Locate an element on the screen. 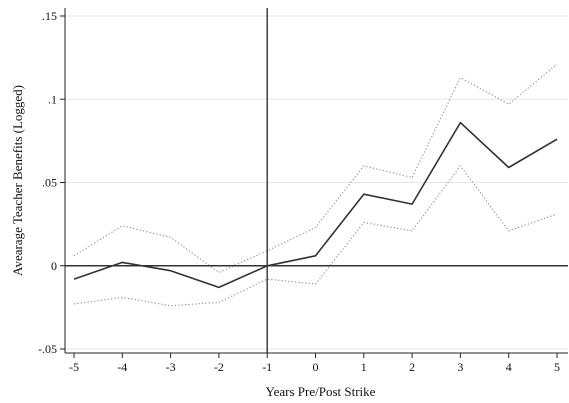 This screenshot has width=569, height=403. x-tick-label-7: 2 is located at coordinates (412, 367).